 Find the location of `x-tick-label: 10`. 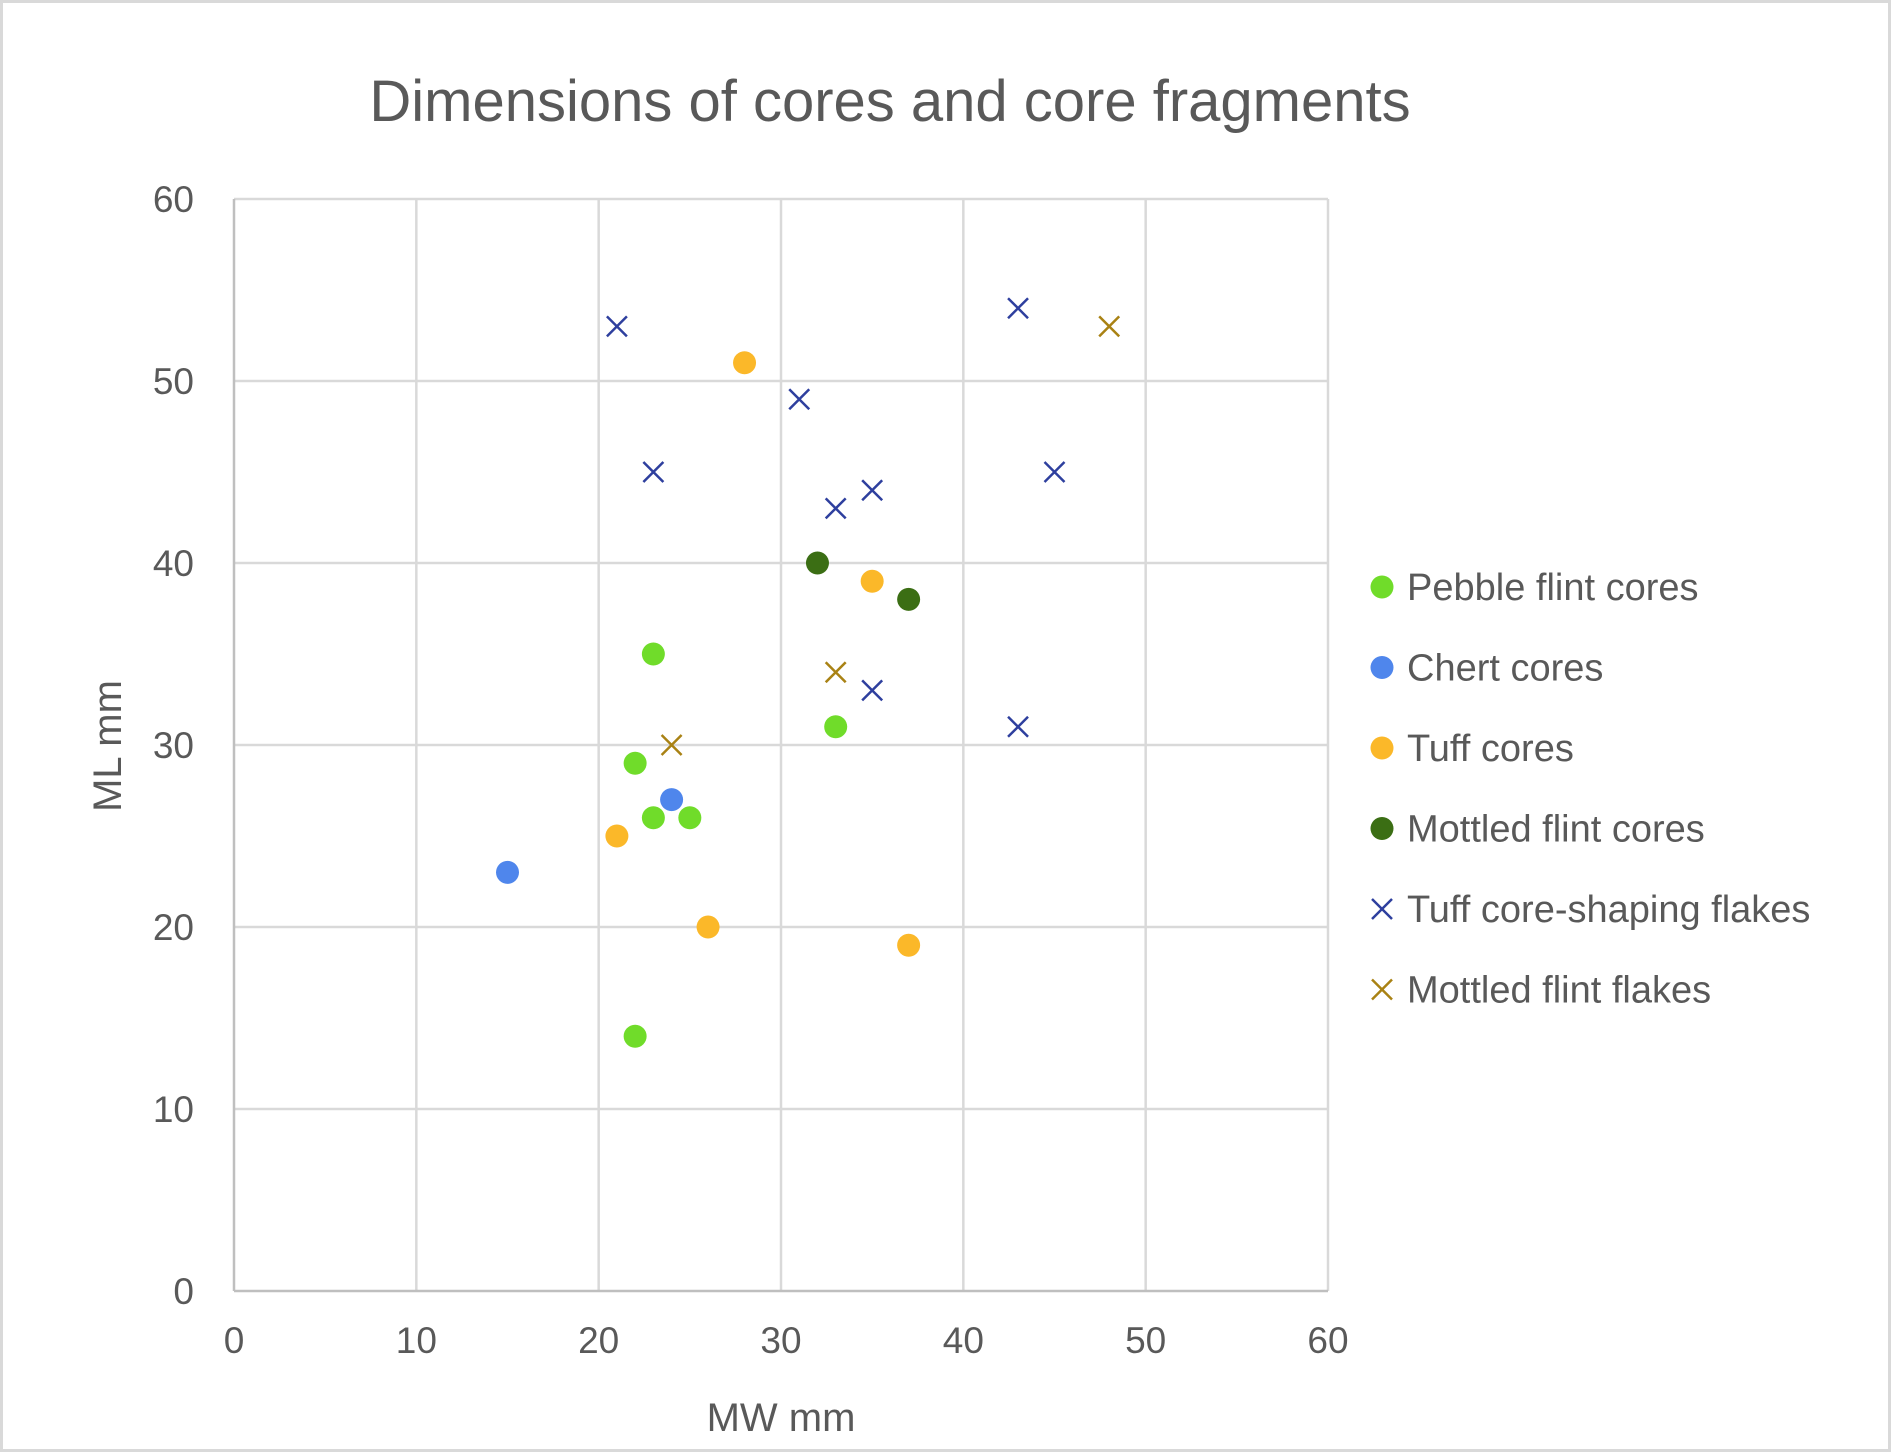

x-tick-label: 10 is located at coordinates (416, 1340).